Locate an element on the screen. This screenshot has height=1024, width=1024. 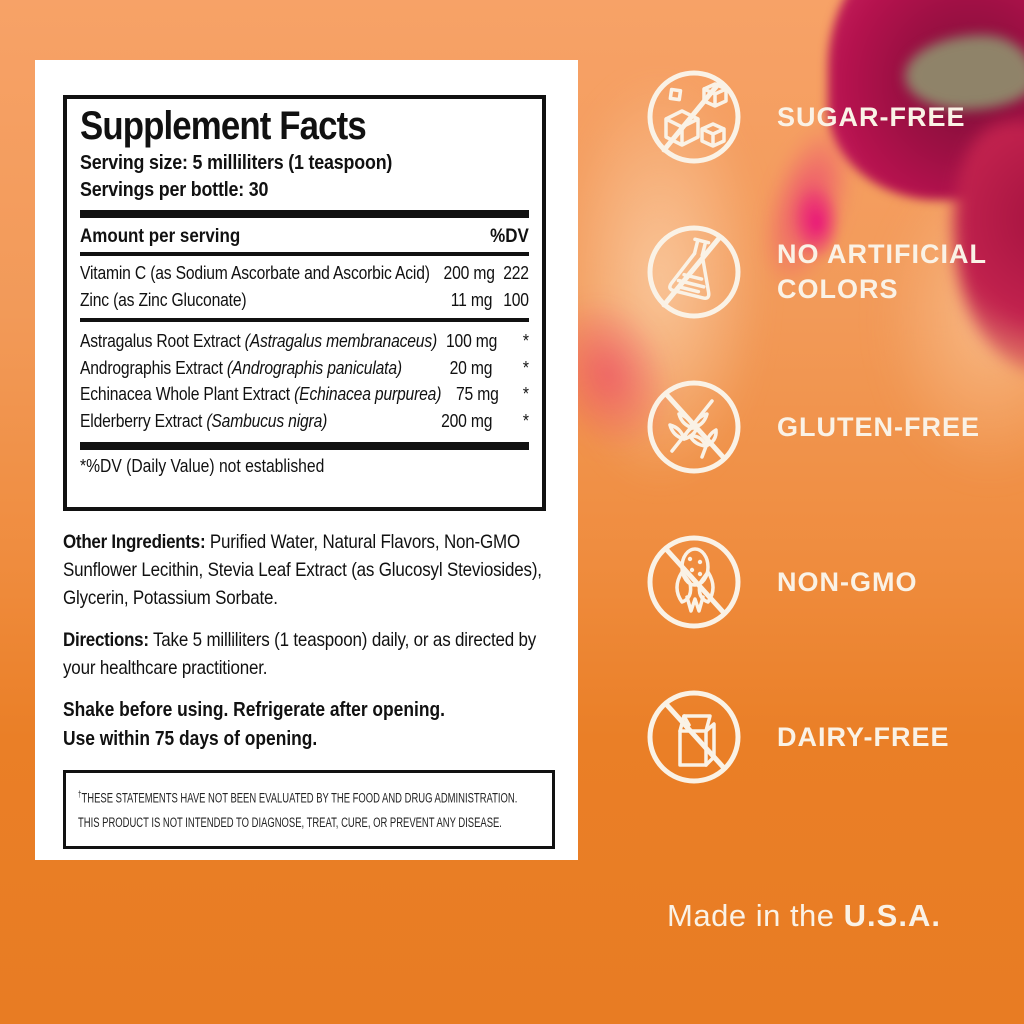
badge-label: NON-GMO is located at coordinates (847, 581).